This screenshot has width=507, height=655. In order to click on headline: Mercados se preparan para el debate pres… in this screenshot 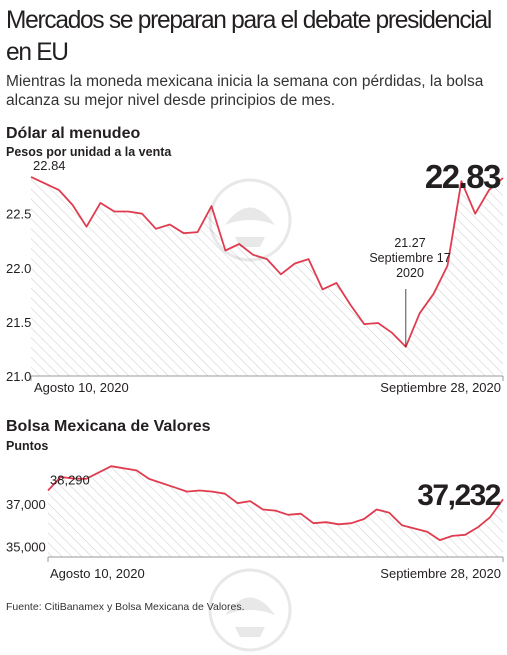, I will do `click(249, 36)`.